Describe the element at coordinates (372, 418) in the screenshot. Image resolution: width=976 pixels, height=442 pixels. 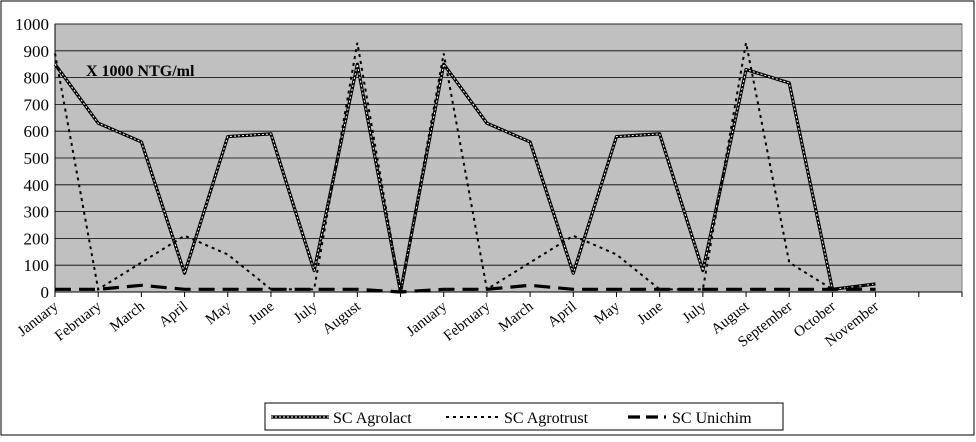
I see `legend-label-agrolact: SC Agrolact` at that location.